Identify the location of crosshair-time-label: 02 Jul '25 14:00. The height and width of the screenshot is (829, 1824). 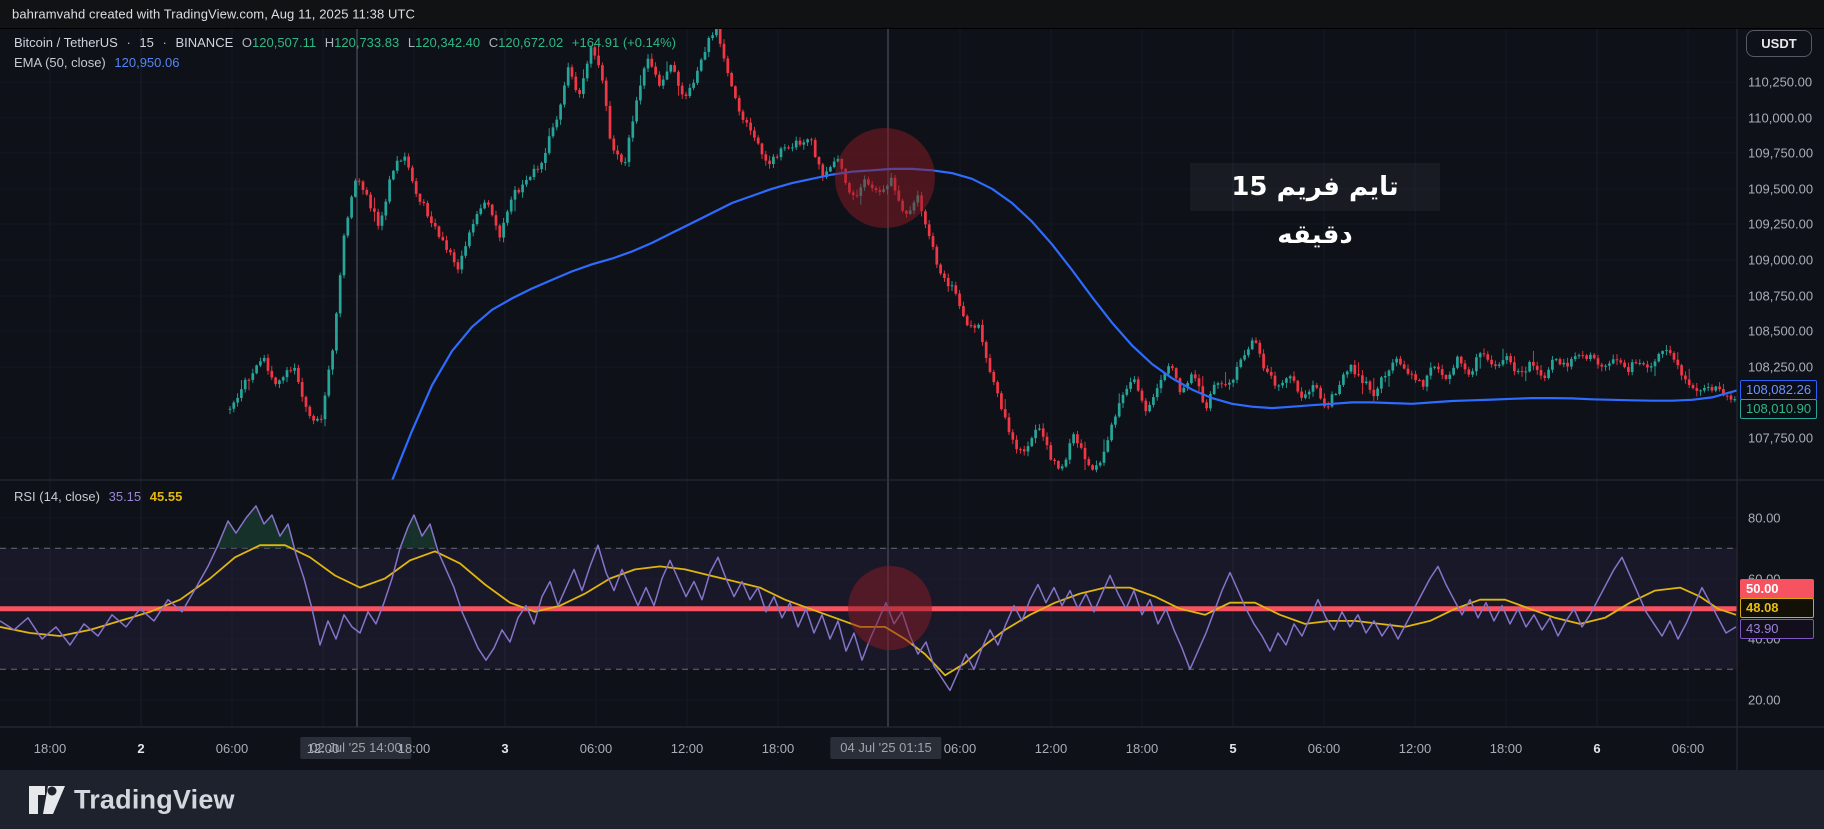
(356, 748).